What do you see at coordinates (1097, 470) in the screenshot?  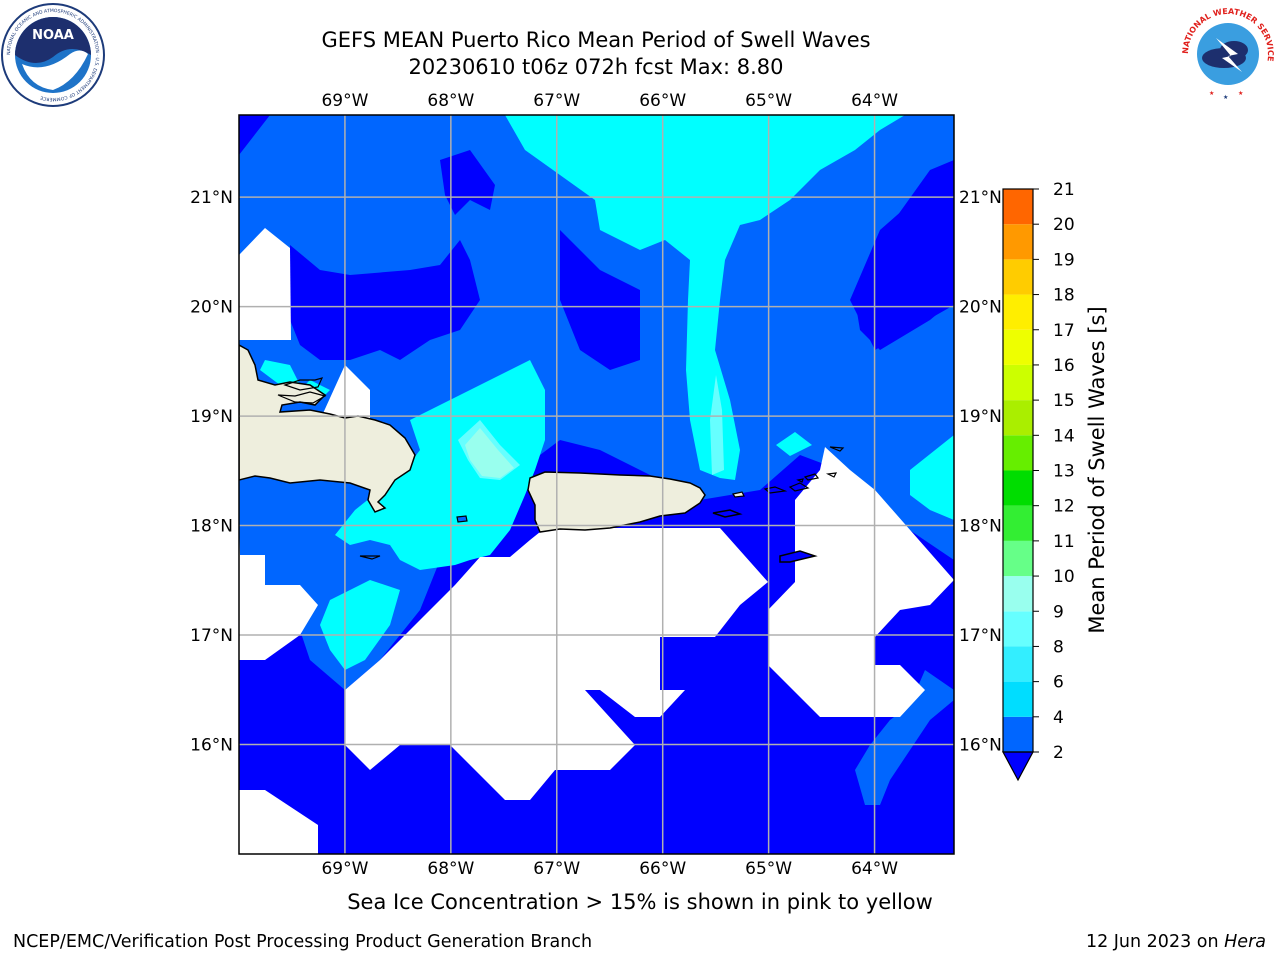 I see `colorbar-label: Mean Period of Swell Waves [s]` at bounding box center [1097, 470].